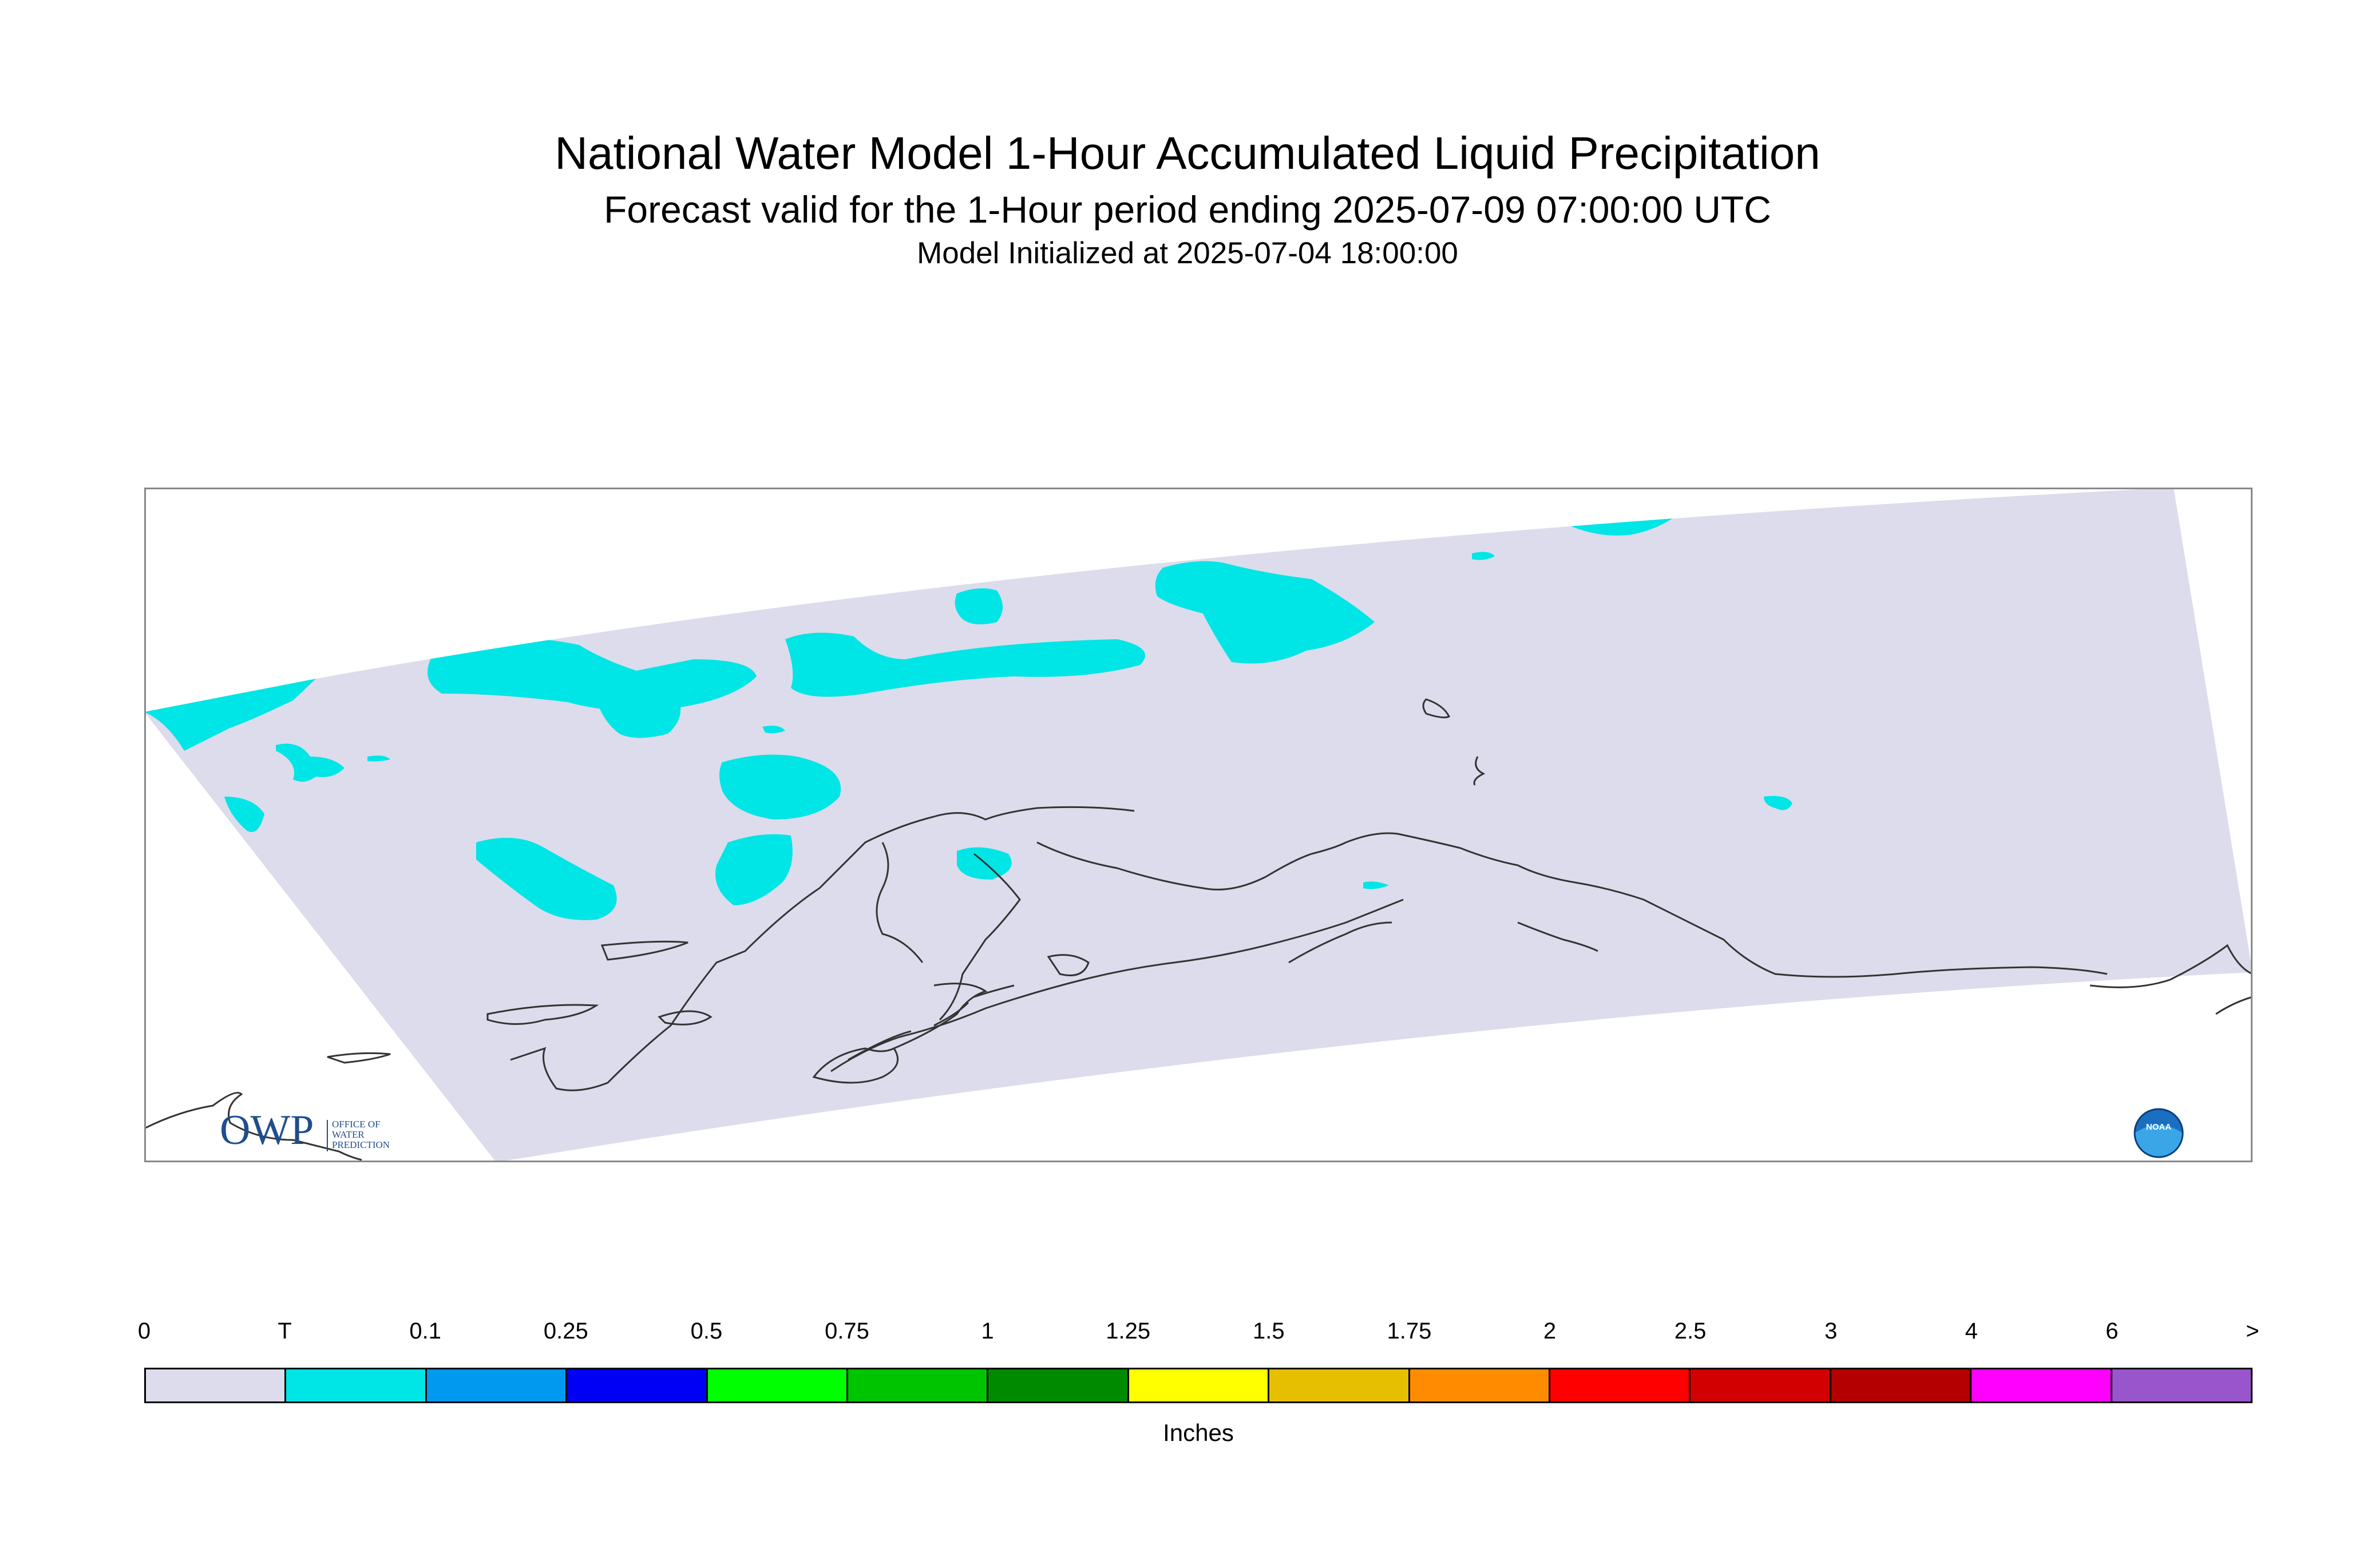 The width and height of the screenshot is (2375, 1568). Describe the element at coordinates (1187, 253) in the screenshot. I see `model-init-line: Model Initialized at 2025-07-04 18:00:00` at that location.